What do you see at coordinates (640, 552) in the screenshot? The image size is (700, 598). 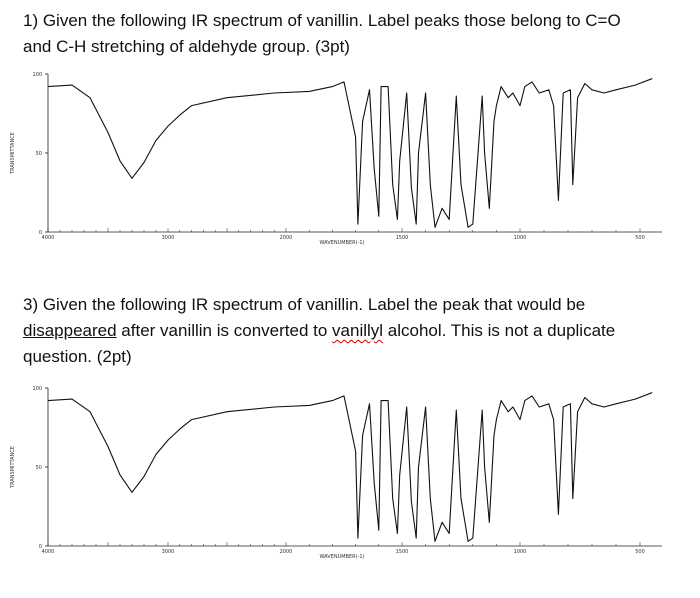 I see `x-tick-label: 500` at bounding box center [640, 552].